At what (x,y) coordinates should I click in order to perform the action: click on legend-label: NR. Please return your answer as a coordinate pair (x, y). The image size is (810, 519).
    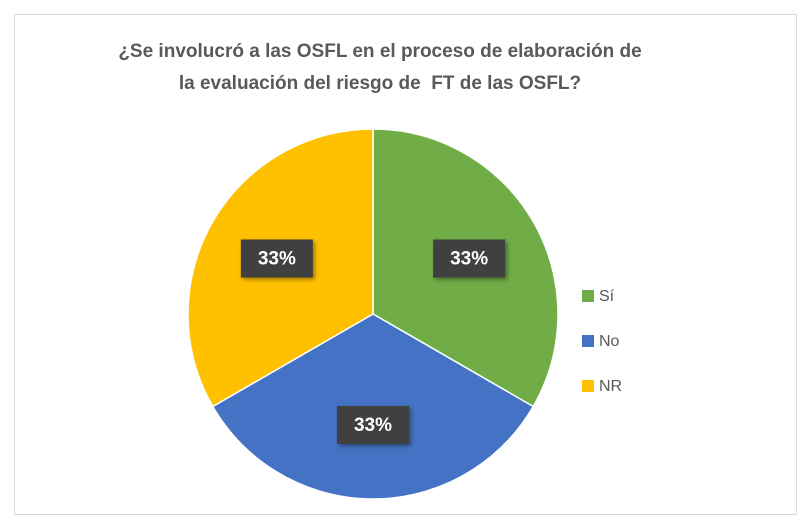
    Looking at the image, I should click on (610, 386).